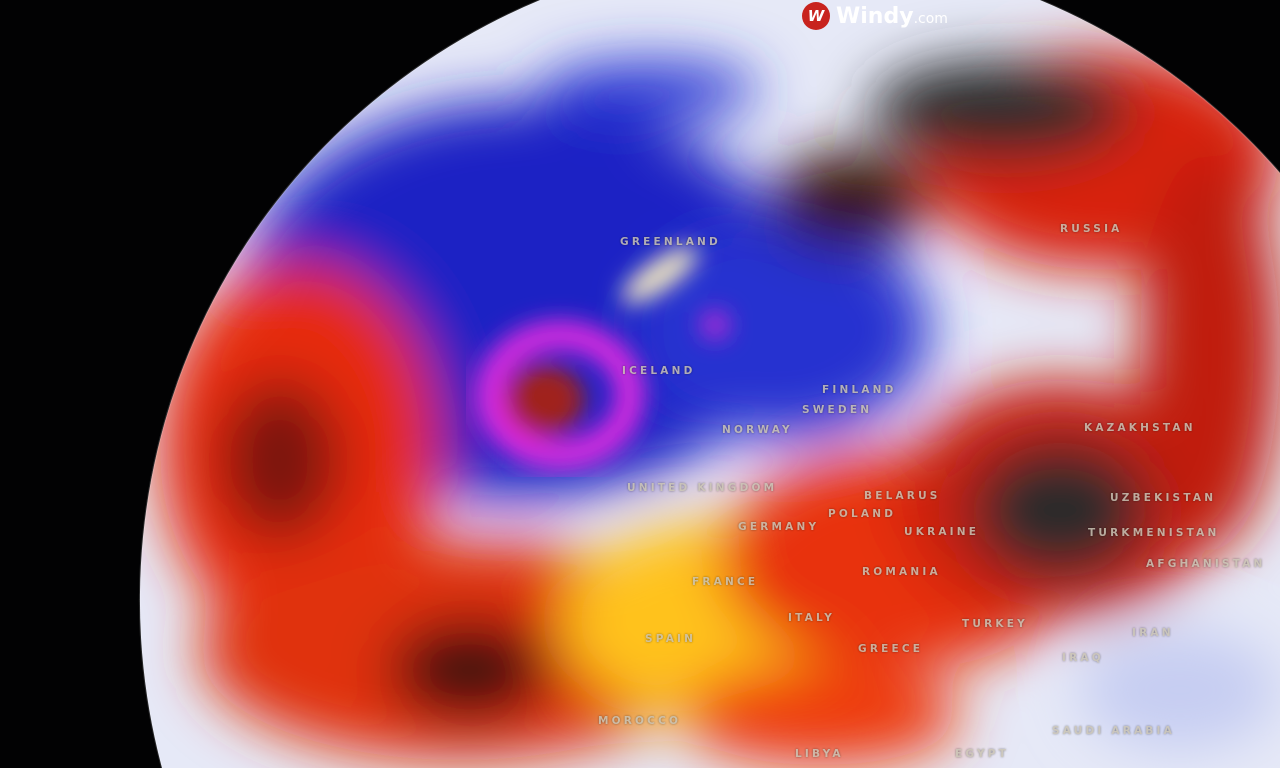 Image resolution: width=1280 pixels, height=768 pixels. Describe the element at coordinates (757, 430) in the screenshot. I see `map-label-norway: NORWAY` at that location.